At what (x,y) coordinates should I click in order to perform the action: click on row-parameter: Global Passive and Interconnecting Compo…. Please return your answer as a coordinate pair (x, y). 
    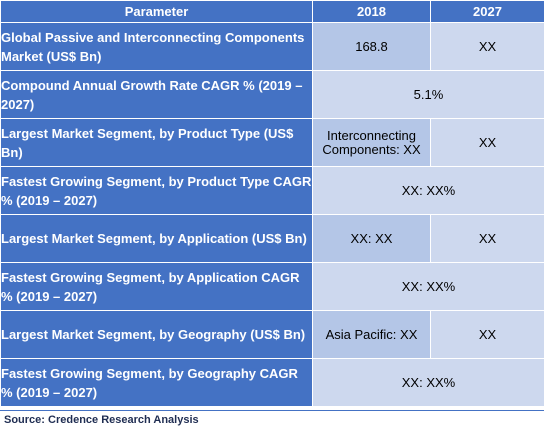
    Looking at the image, I should click on (156, 46).